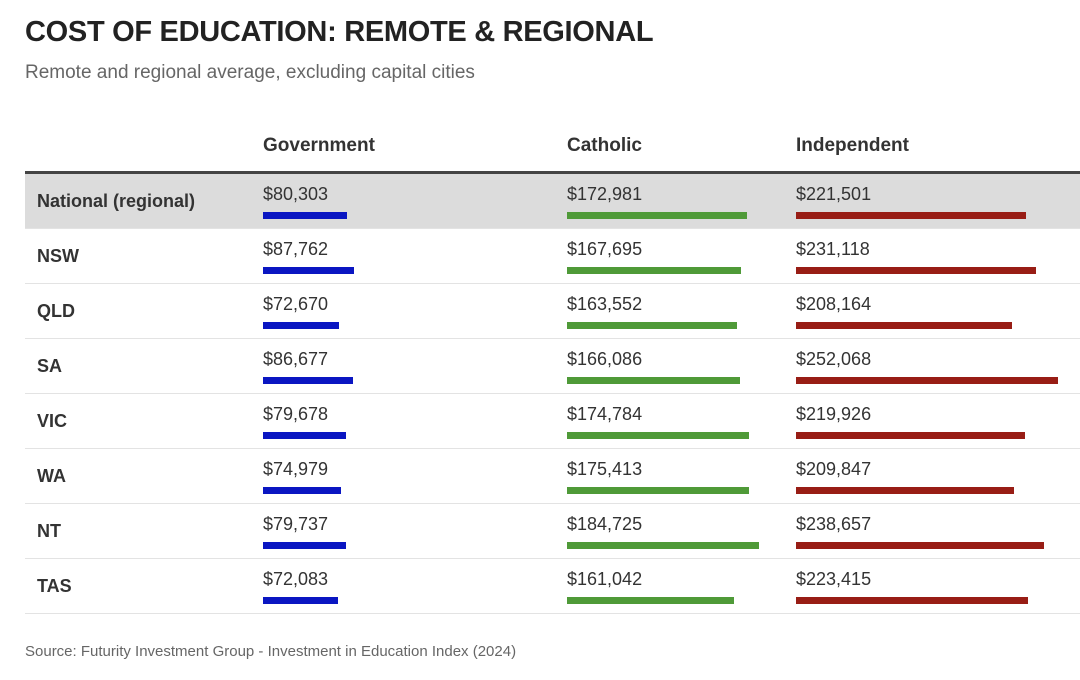  I want to click on header-divider, so click(552, 172).